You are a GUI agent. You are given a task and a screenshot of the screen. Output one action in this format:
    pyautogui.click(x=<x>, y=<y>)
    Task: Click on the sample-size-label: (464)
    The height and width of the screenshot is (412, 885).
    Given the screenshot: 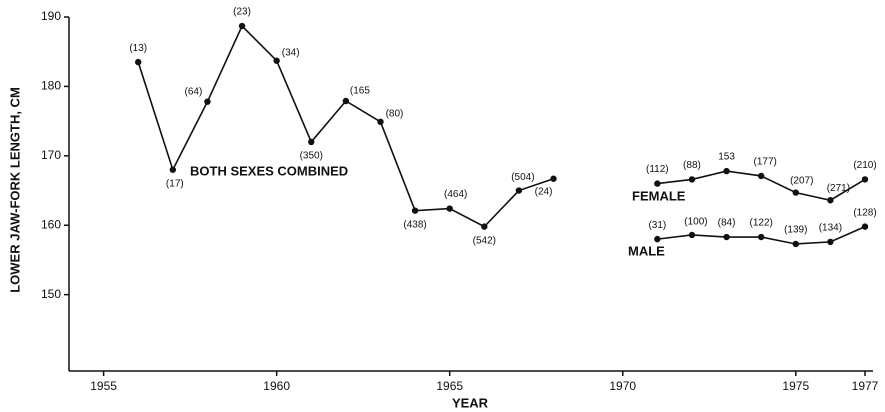 What is the action you would take?
    pyautogui.click(x=455, y=194)
    